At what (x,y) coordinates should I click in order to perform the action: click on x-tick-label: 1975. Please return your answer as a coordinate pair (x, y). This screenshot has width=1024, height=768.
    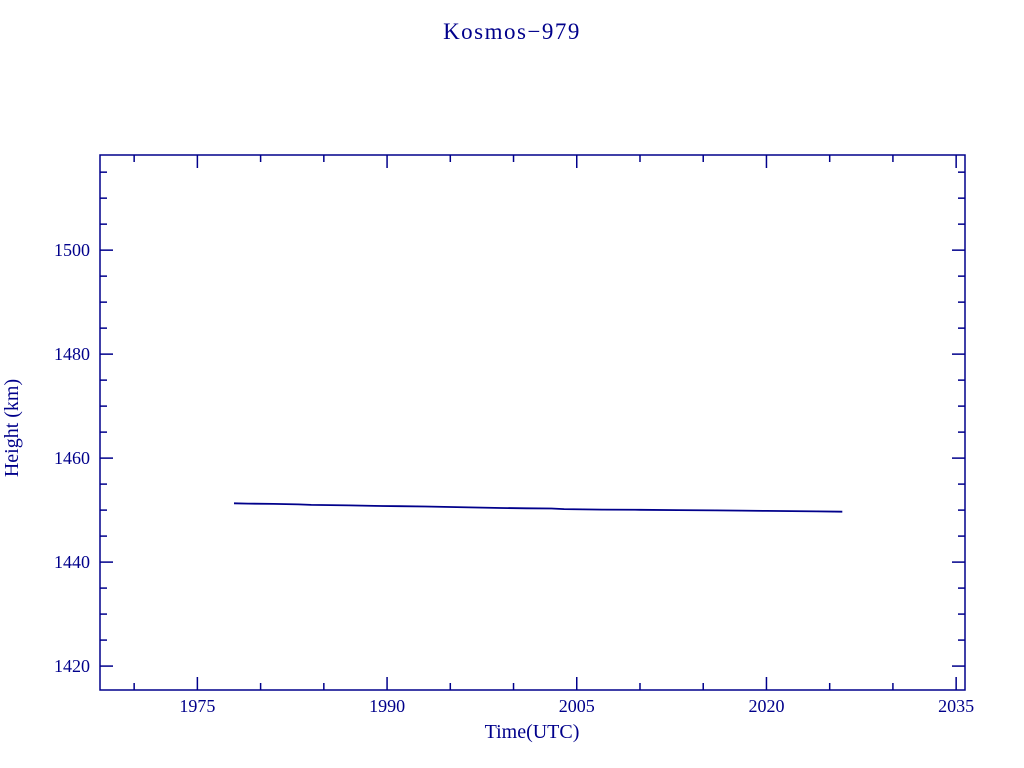
    Looking at the image, I should click on (197, 706).